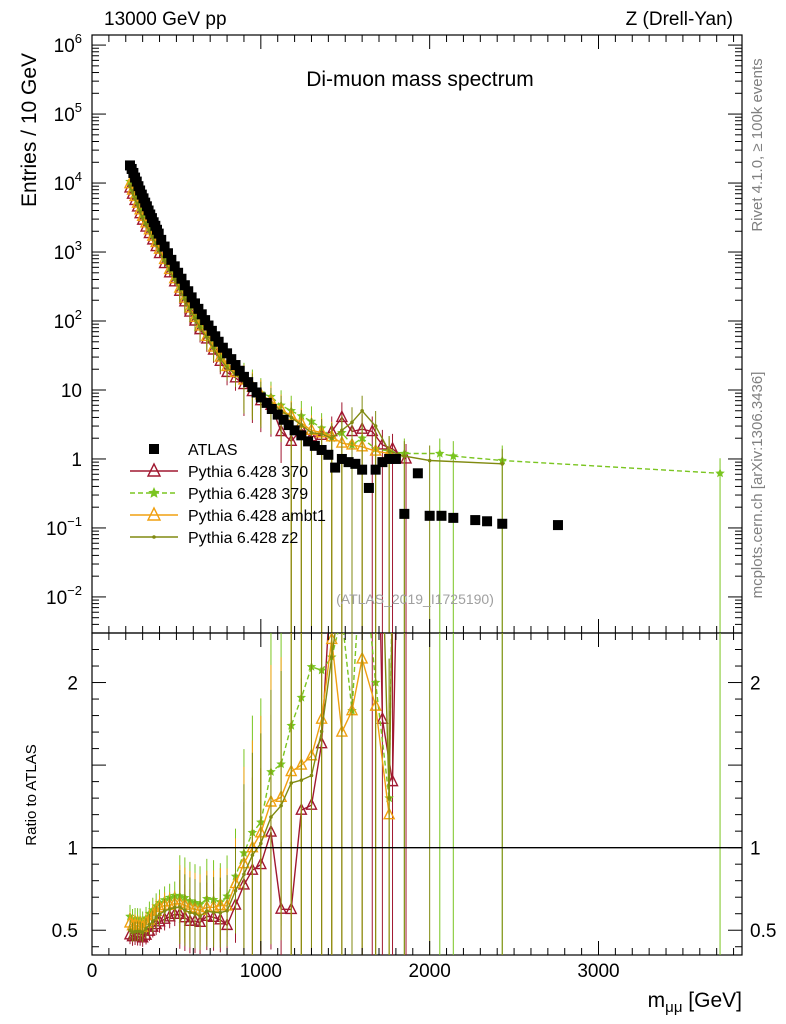 The image size is (786, 1024). Describe the element at coordinates (74, 590) in the screenshot. I see `y-tick-exponent: −2` at that location.